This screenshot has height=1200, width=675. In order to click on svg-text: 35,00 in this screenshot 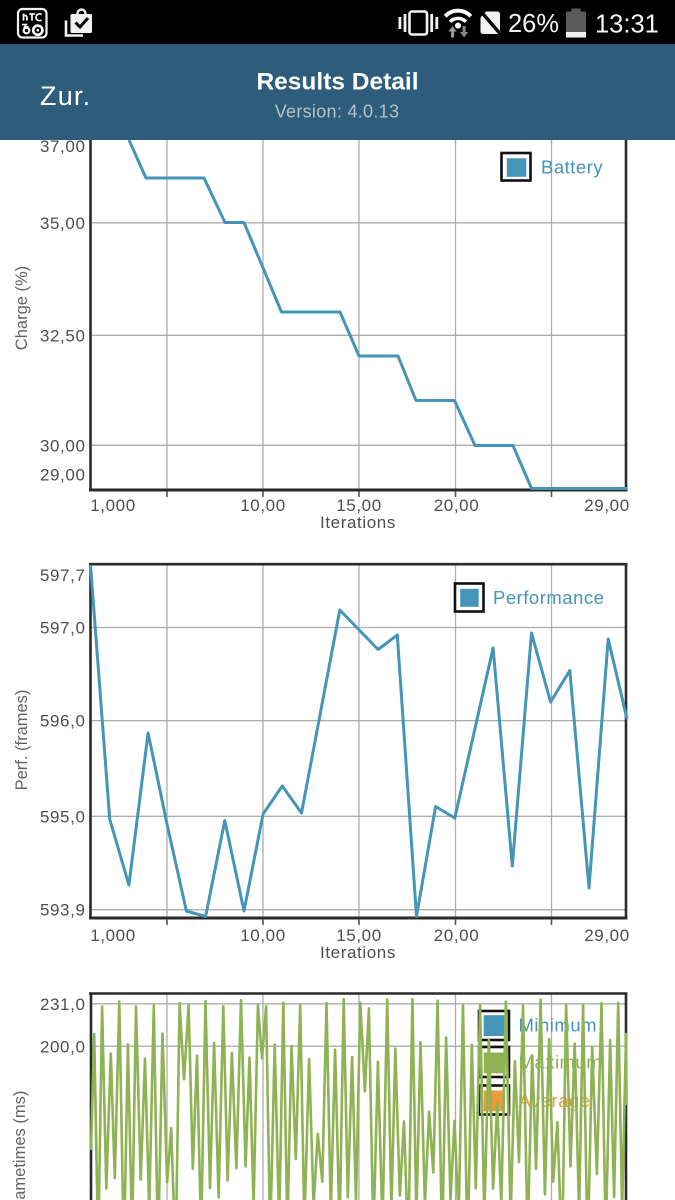, I will do `click(63, 223)`.